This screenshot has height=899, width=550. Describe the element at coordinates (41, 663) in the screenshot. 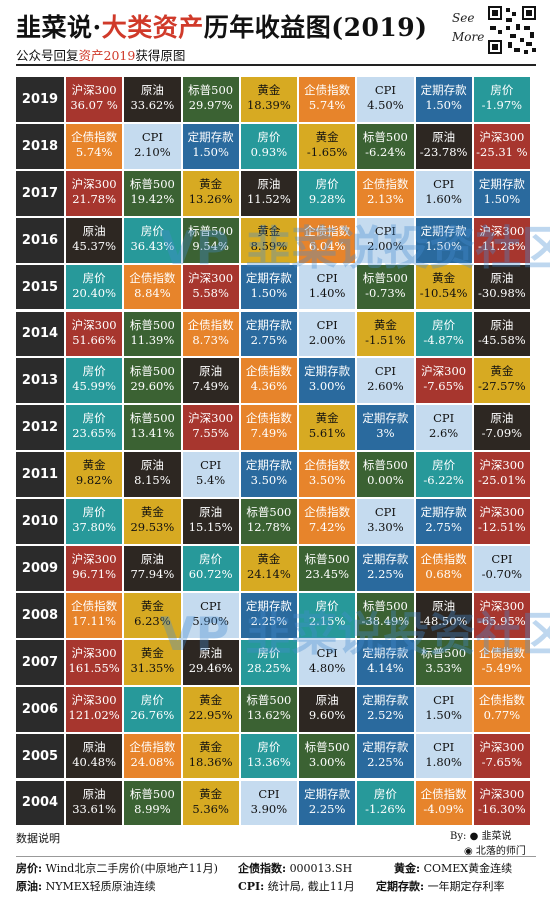

I see `year-label: 2007` at that location.